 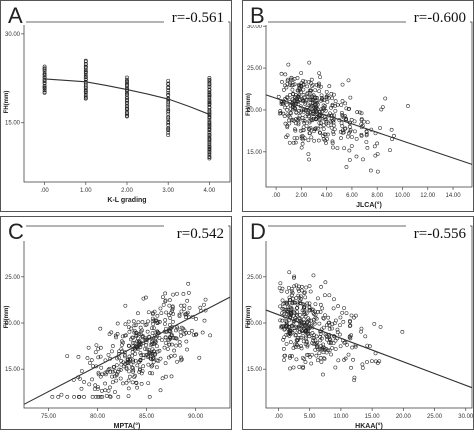 What do you see at coordinates (196, 417) in the screenshot?
I see `x-tick-label: 90.00` at bounding box center [196, 417].